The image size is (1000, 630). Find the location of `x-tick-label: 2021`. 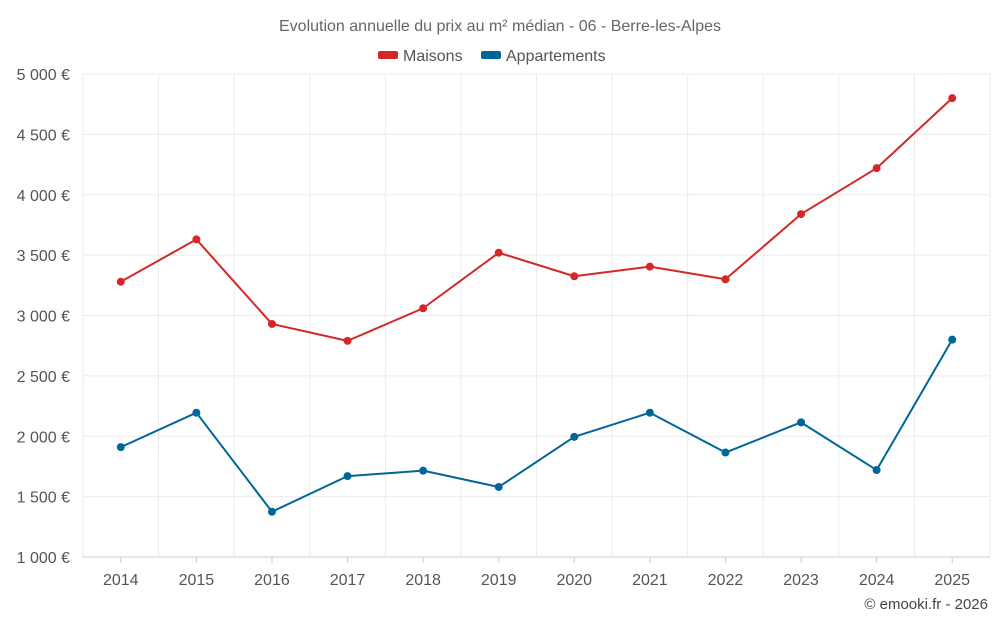

x-tick-label: 2021 is located at coordinates (650, 580).